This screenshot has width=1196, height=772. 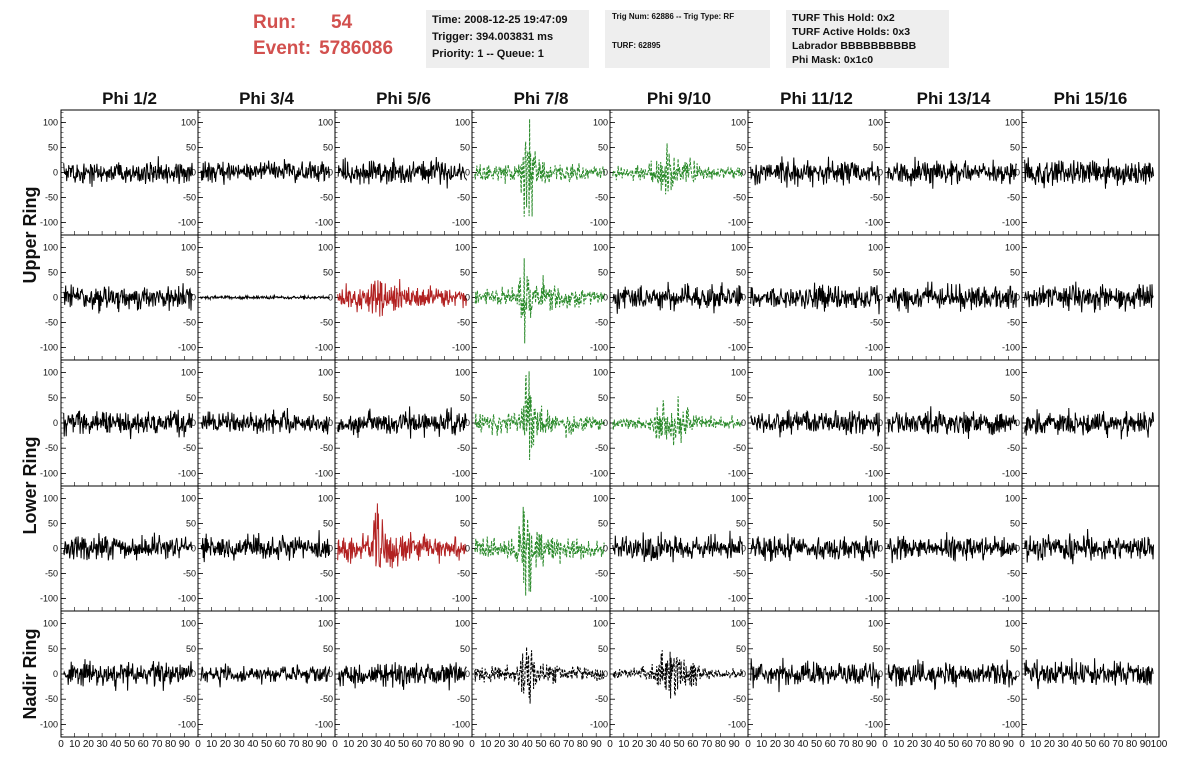 I want to click on column-header: Phi 13/14, so click(x=954, y=98).